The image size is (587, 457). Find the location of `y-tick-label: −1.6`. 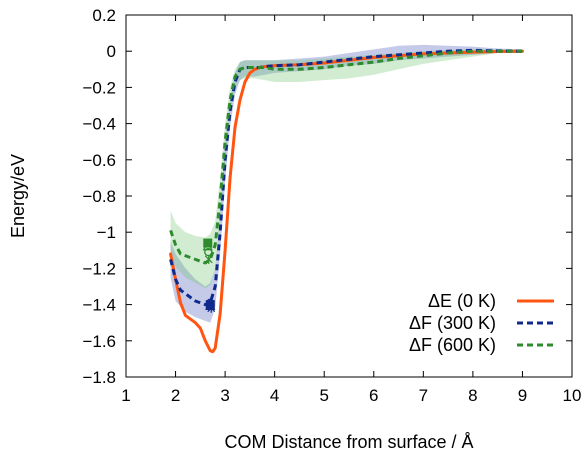

y-tick-label: −1.6 is located at coordinates (99, 341).